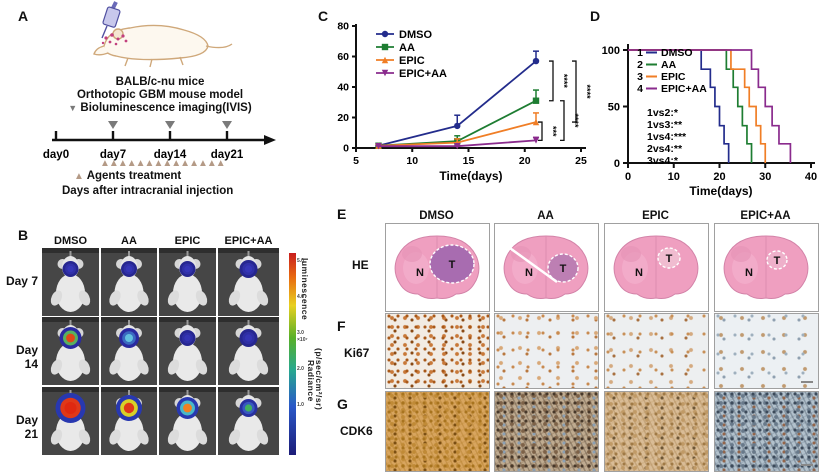  Describe the element at coordinates (311, 381) in the screenshot. I see `colorbar-radiance-label: Radiance` at that location.